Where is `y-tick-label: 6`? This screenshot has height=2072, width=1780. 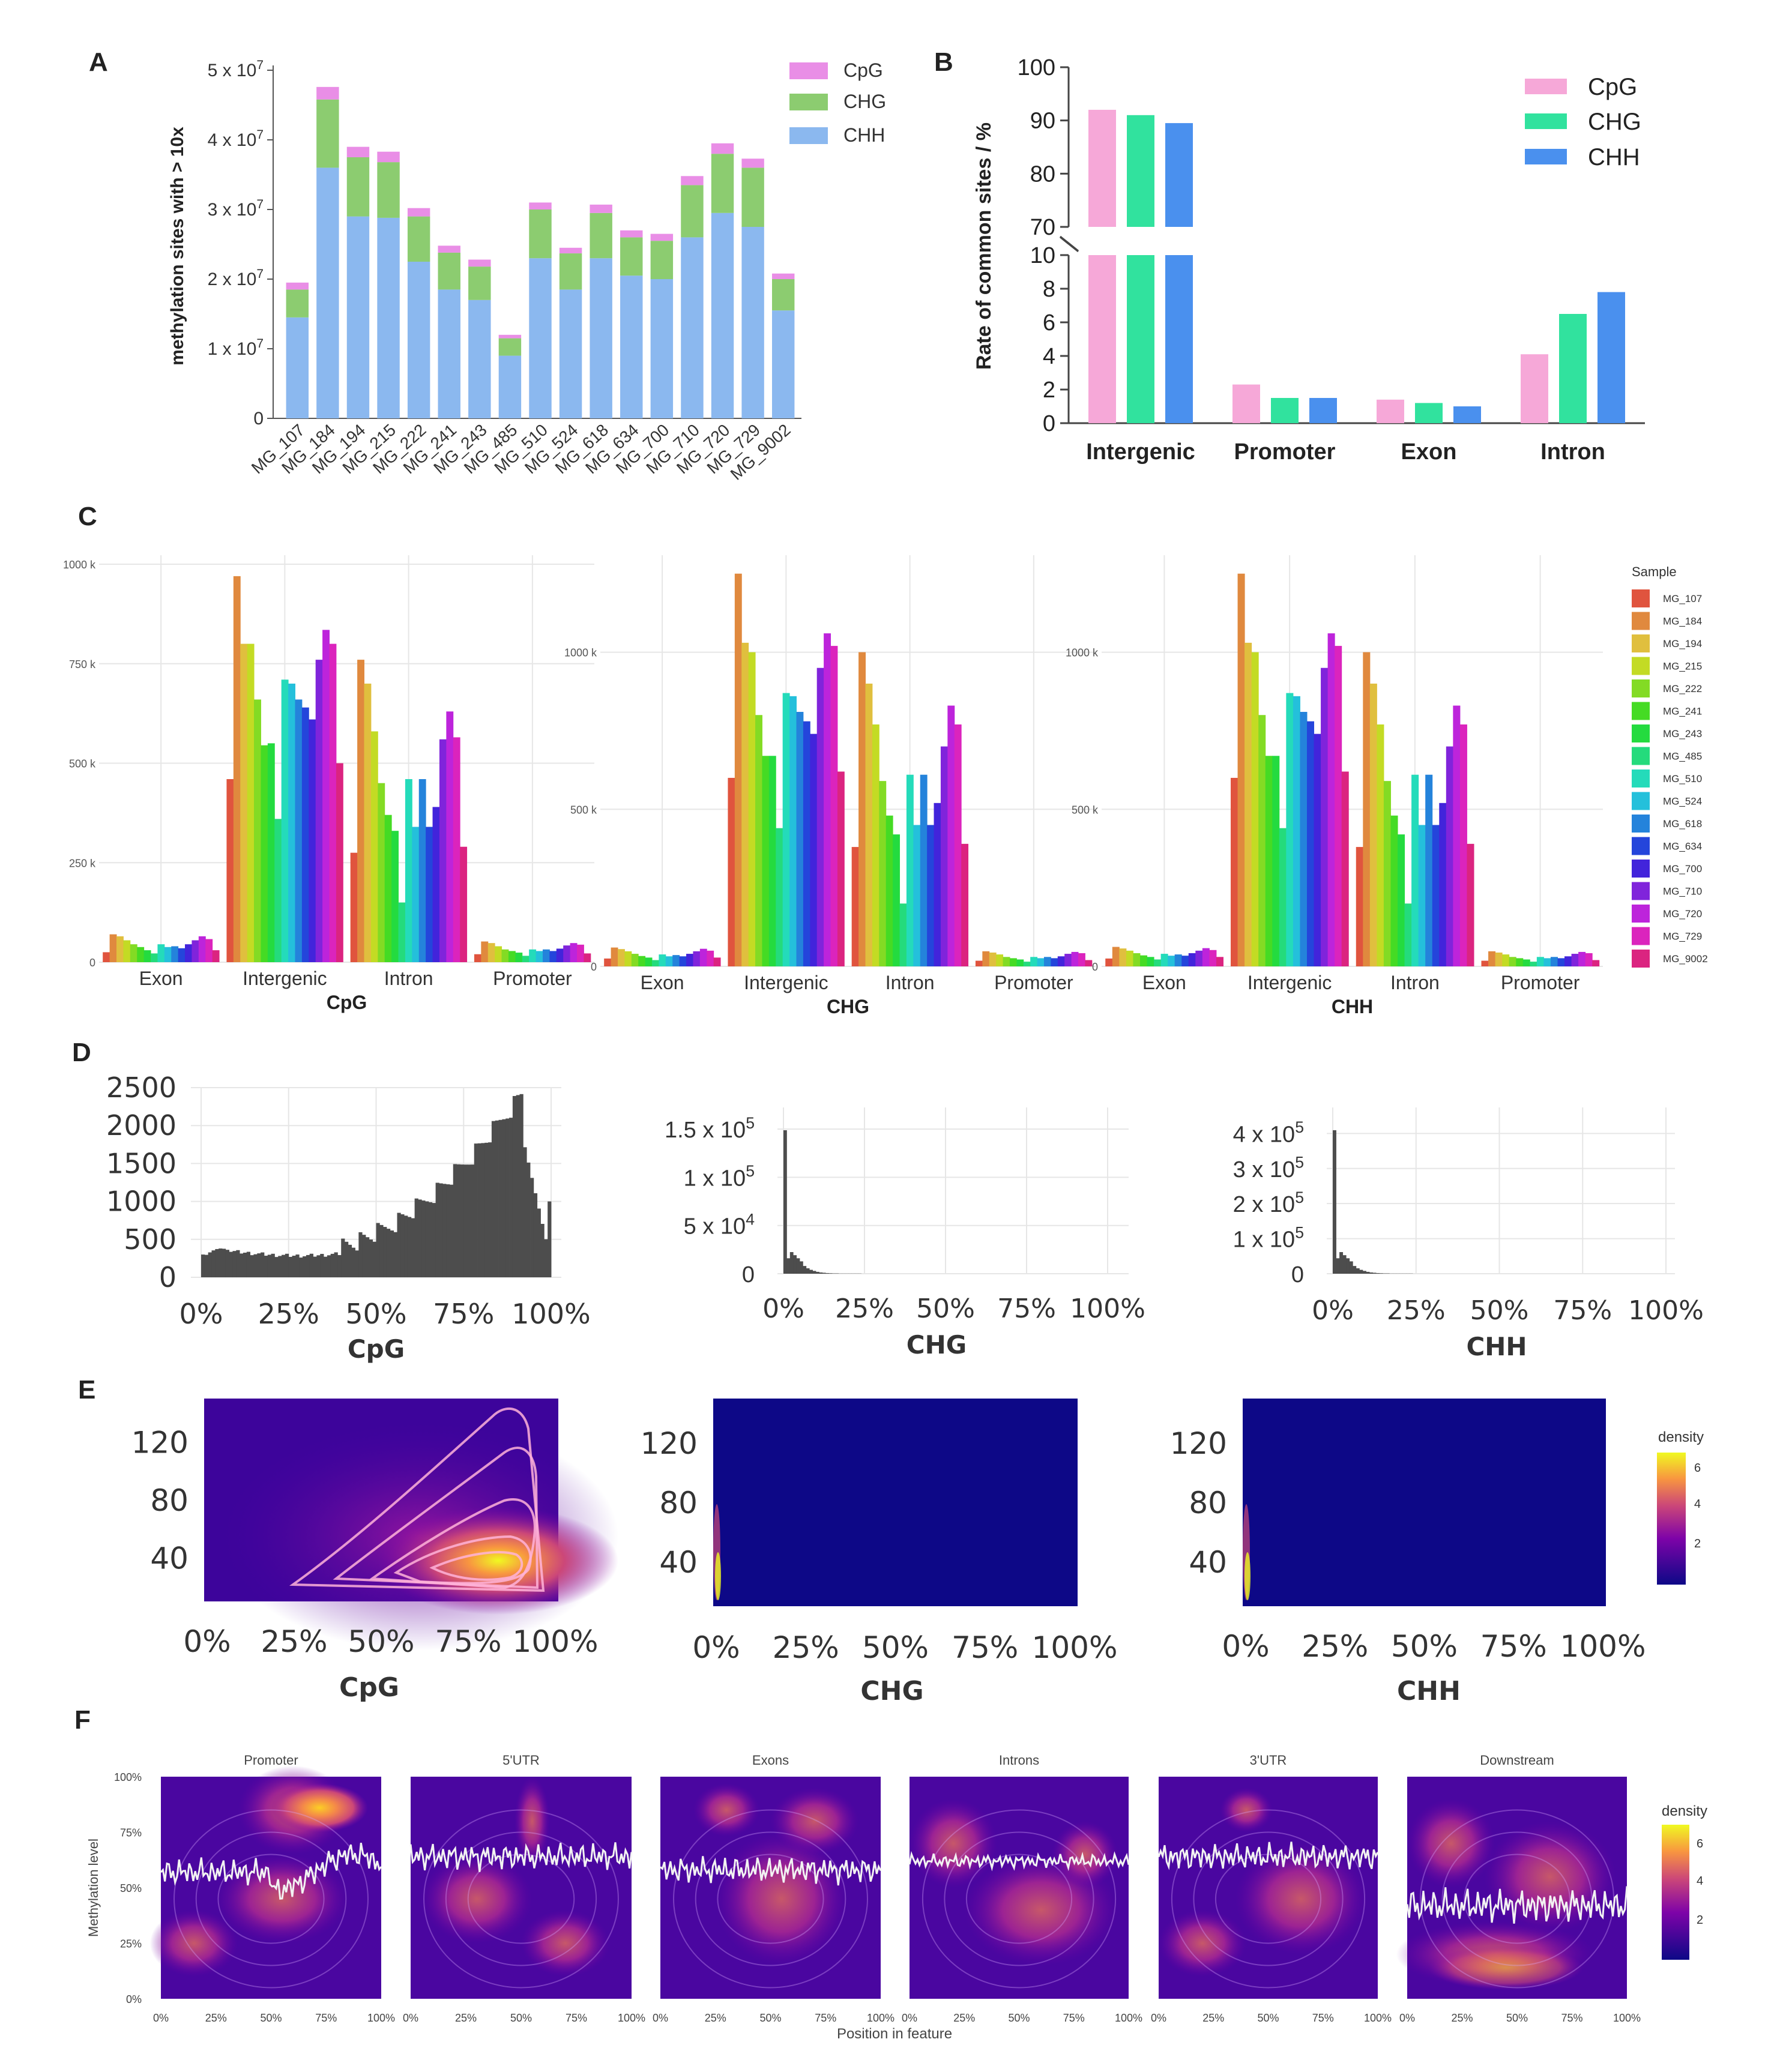
y-tick-label: 6 is located at coordinates (1049, 323).